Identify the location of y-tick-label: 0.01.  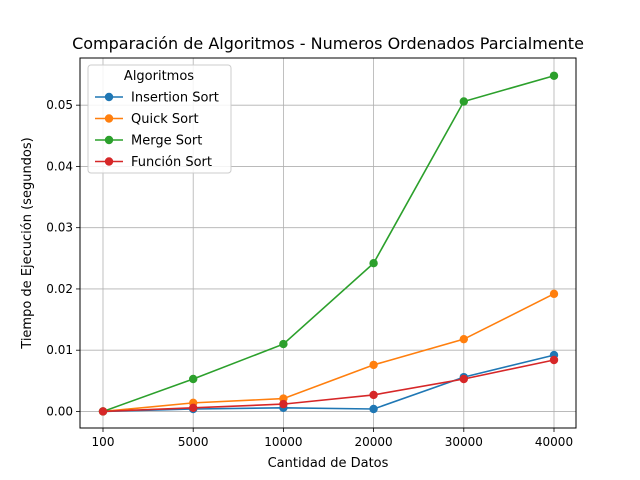
(59, 350).